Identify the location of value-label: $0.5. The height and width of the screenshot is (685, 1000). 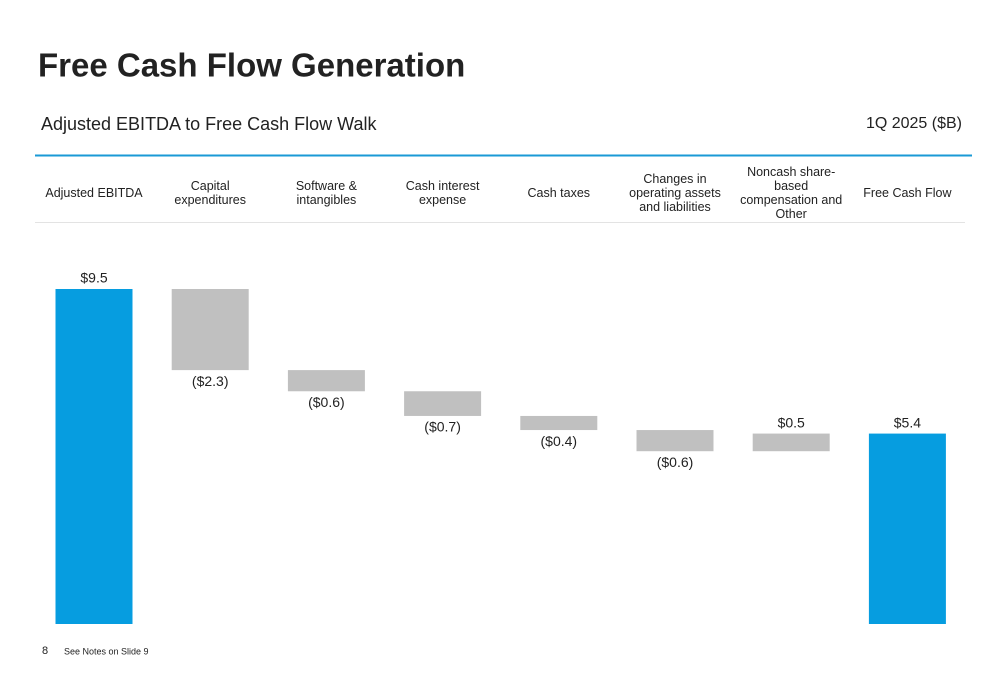
(791, 422).